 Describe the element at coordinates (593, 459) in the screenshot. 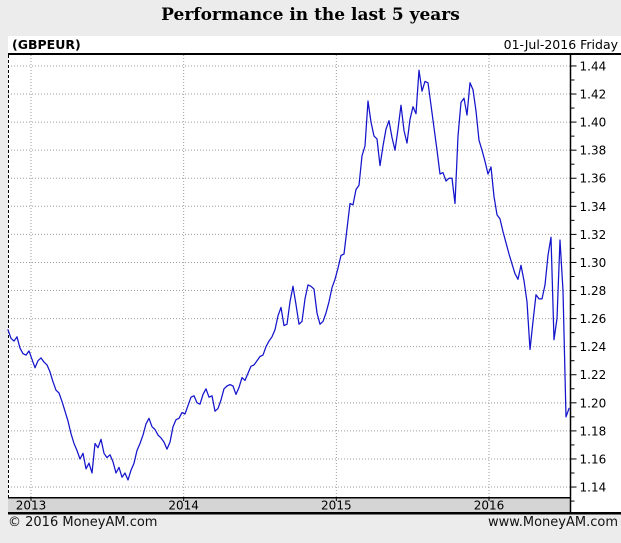

I see `y-tick-label: 1.16` at that location.